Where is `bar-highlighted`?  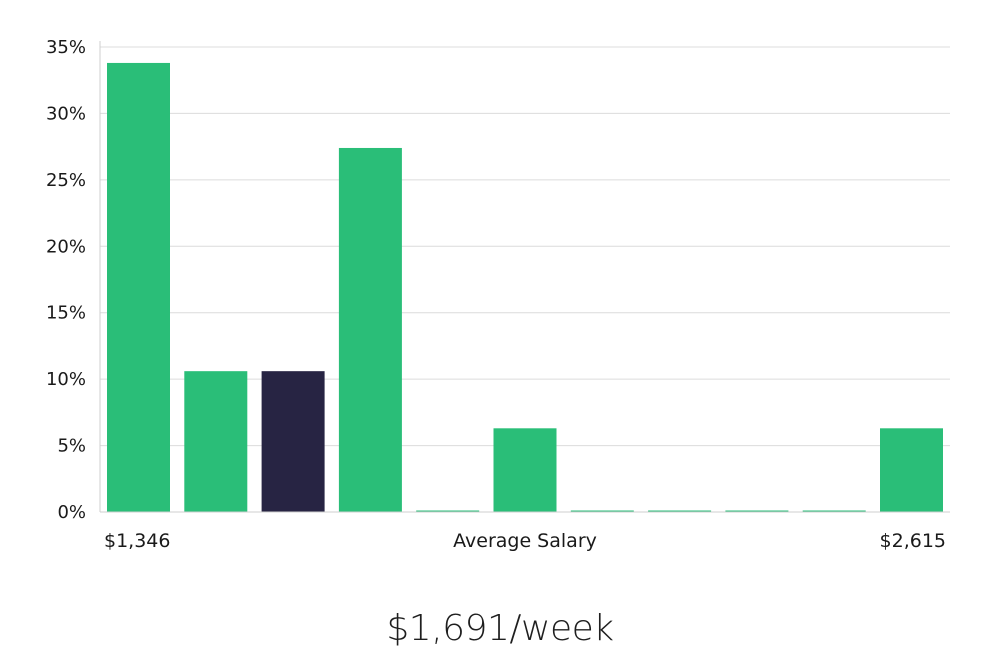 bar-highlighted is located at coordinates (293, 441).